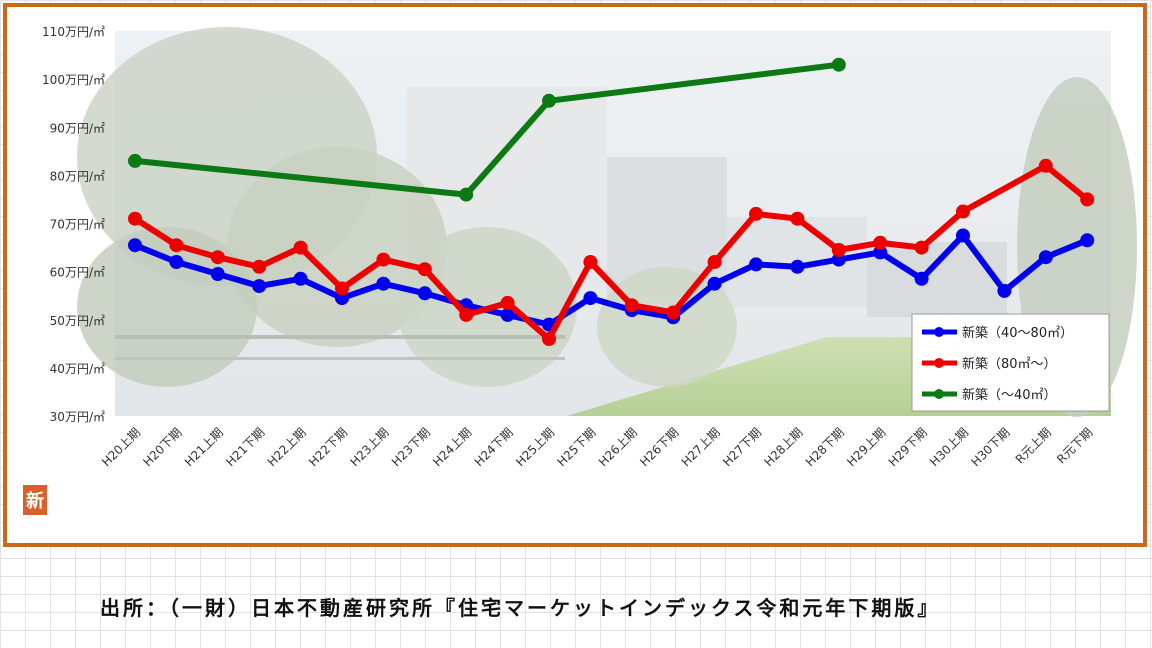 Image resolution: width=1152 pixels, height=648 pixels. I want to click on x-tick-label: H30下期, so click(990, 447).